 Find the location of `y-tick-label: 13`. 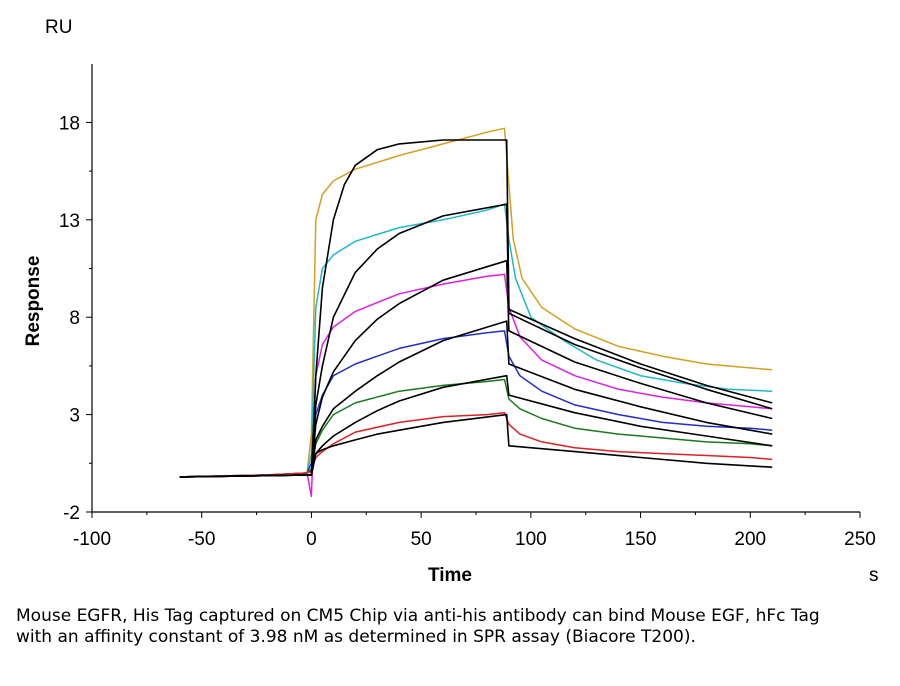

y-tick-label: 13 is located at coordinates (69, 221).